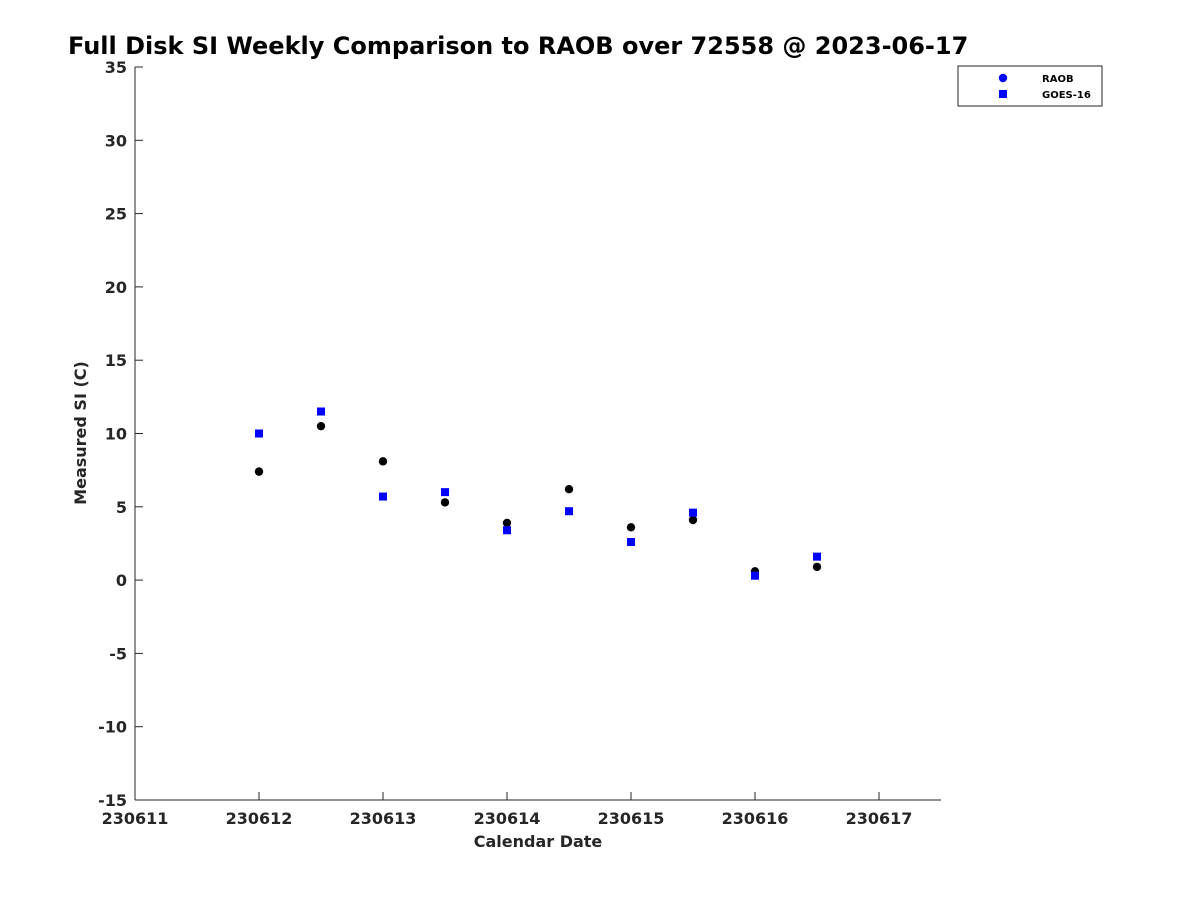  Describe the element at coordinates (1003, 78) in the screenshot. I see `legend-raob-marker` at that location.